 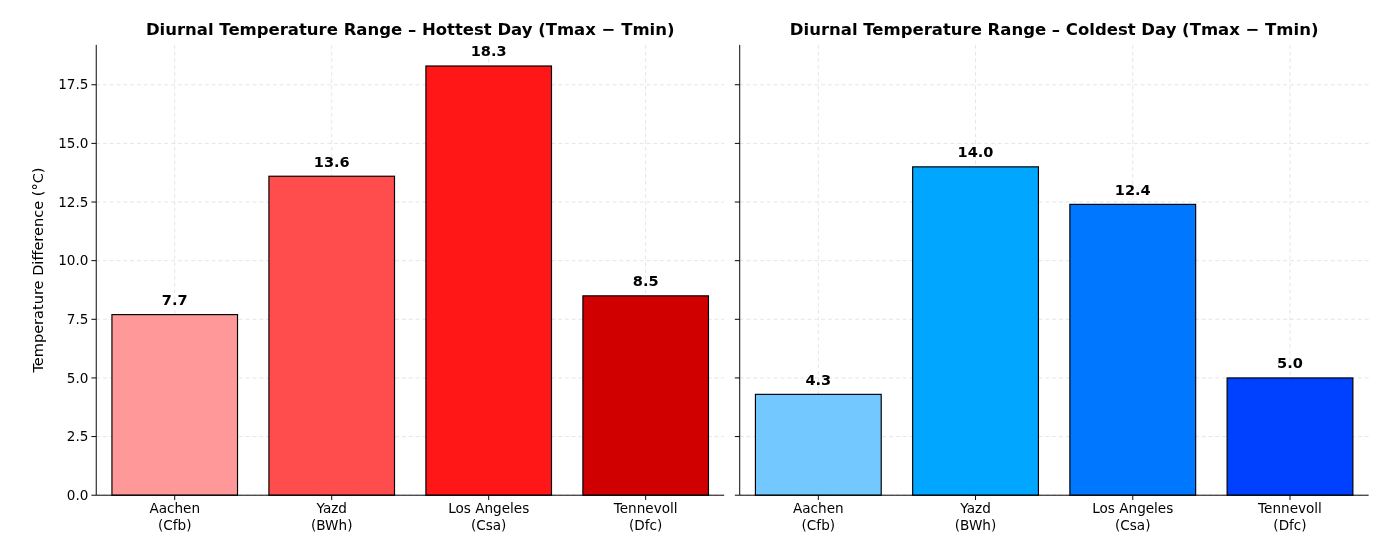 I want to click on data-label: 8.5, so click(x=645, y=281).